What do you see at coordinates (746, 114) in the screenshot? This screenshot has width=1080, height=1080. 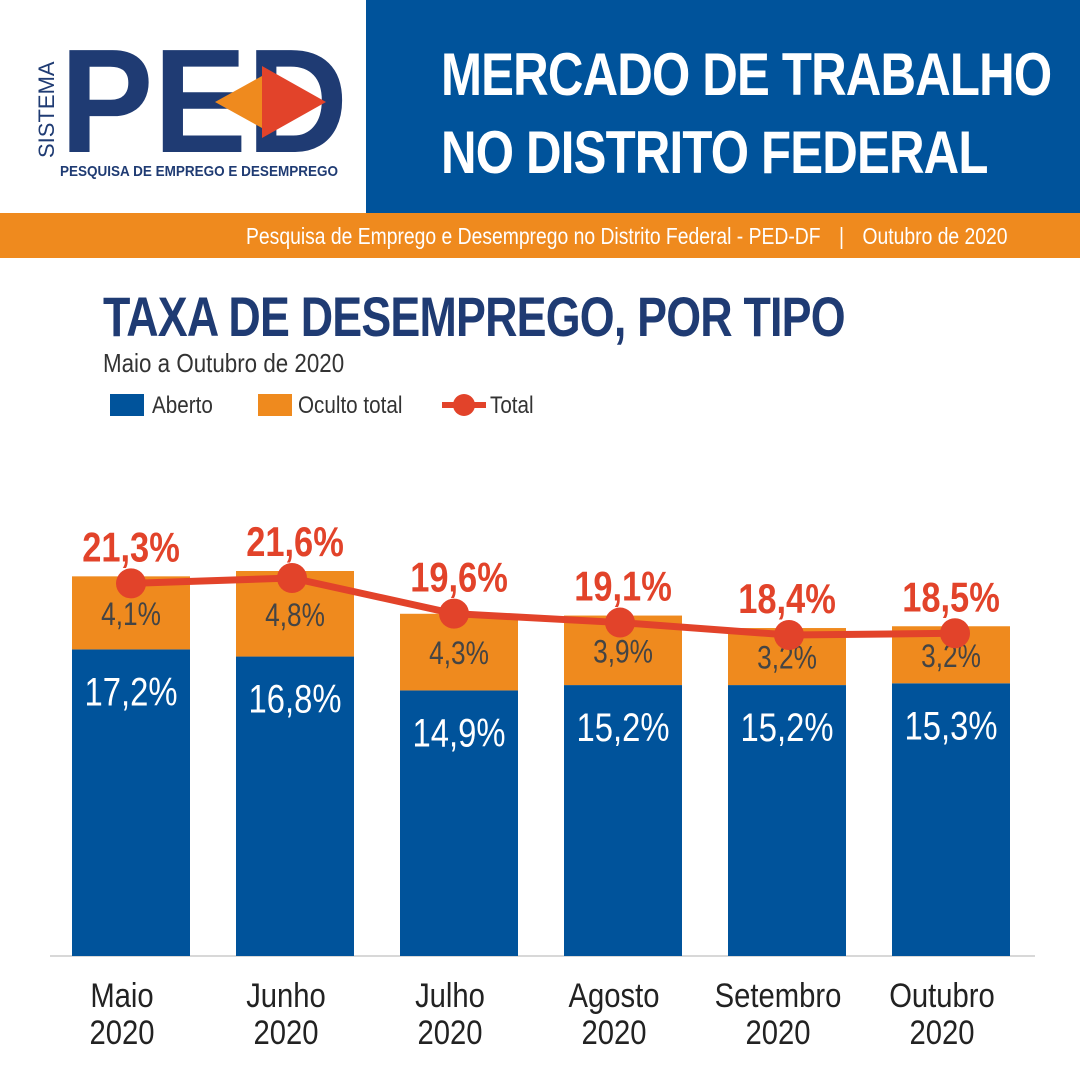 I see `page-title: MERCADO DE TRABALHO NO DISTRITO FEDERAL` at bounding box center [746, 114].